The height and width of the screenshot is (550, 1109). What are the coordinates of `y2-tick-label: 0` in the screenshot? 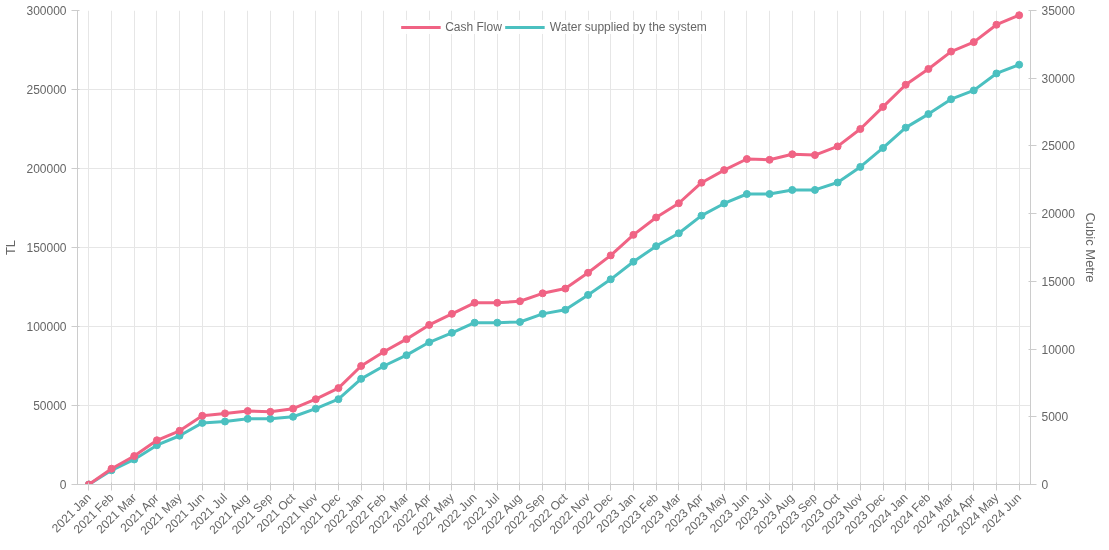 It's located at (1045, 485).